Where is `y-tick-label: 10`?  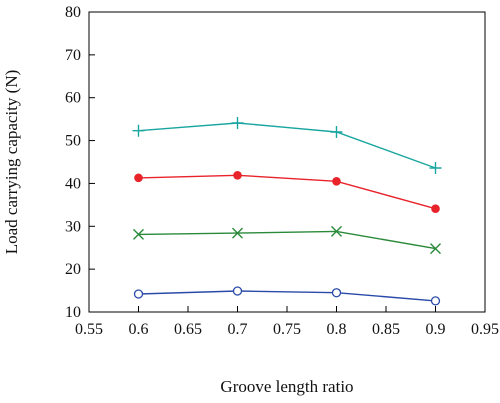 y-tick-label: 10 is located at coordinates (73, 312).